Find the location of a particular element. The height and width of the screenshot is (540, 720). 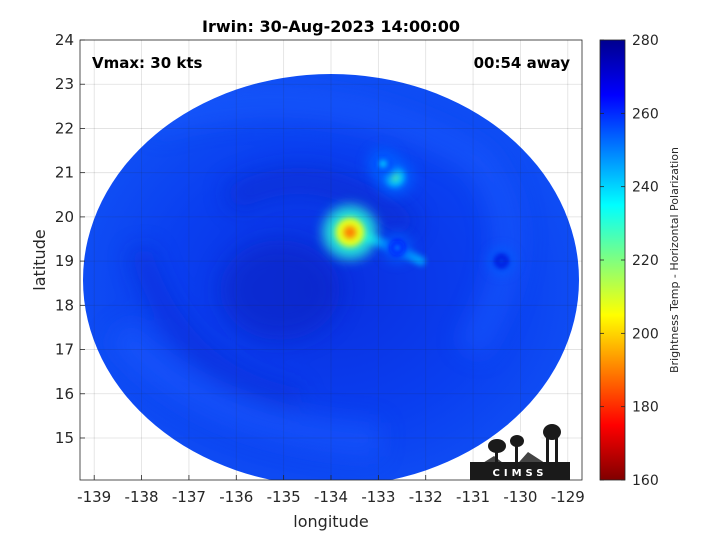

y-tick-label: 20 is located at coordinates (64, 217).